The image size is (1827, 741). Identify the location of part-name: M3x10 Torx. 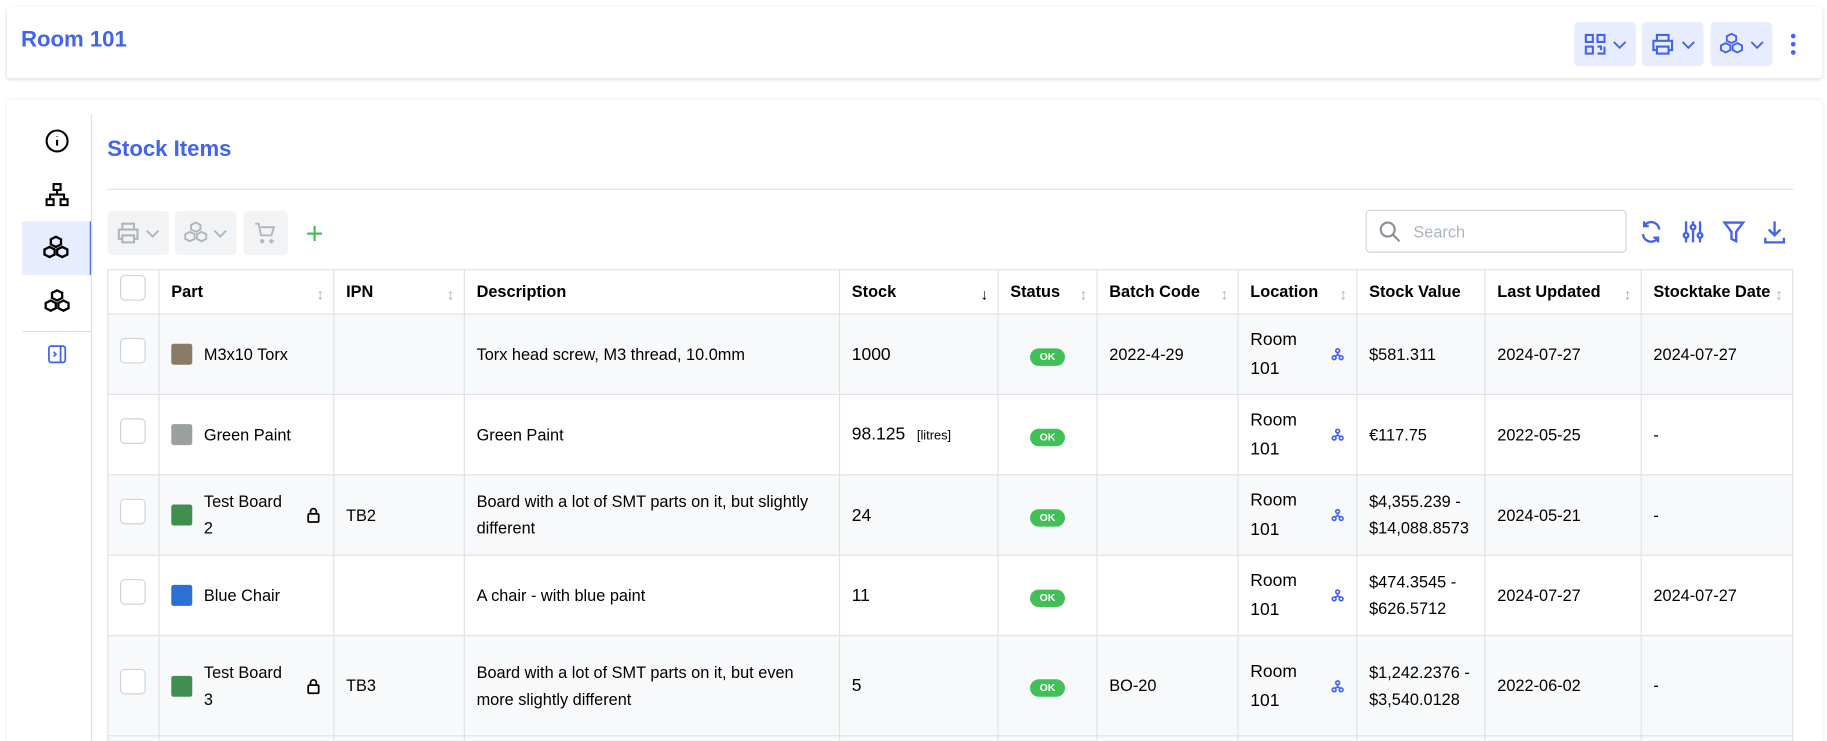
(245, 353).